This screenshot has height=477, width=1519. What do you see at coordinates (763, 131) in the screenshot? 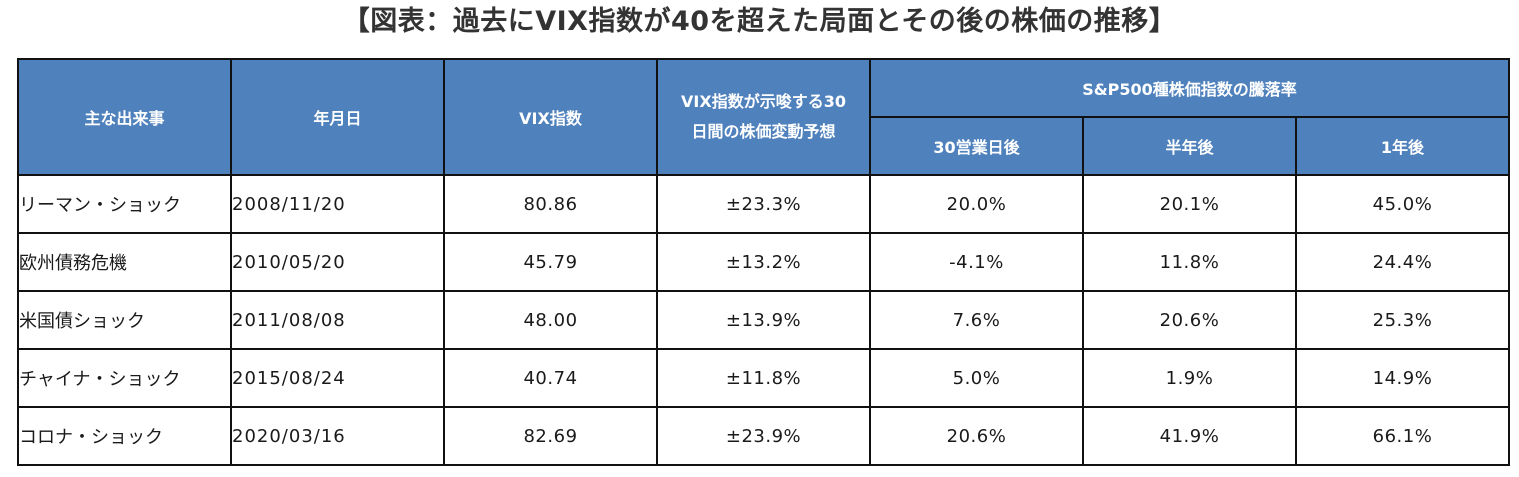
I see `header-implied-move-line2: 日間の株価変動予想` at bounding box center [763, 131].